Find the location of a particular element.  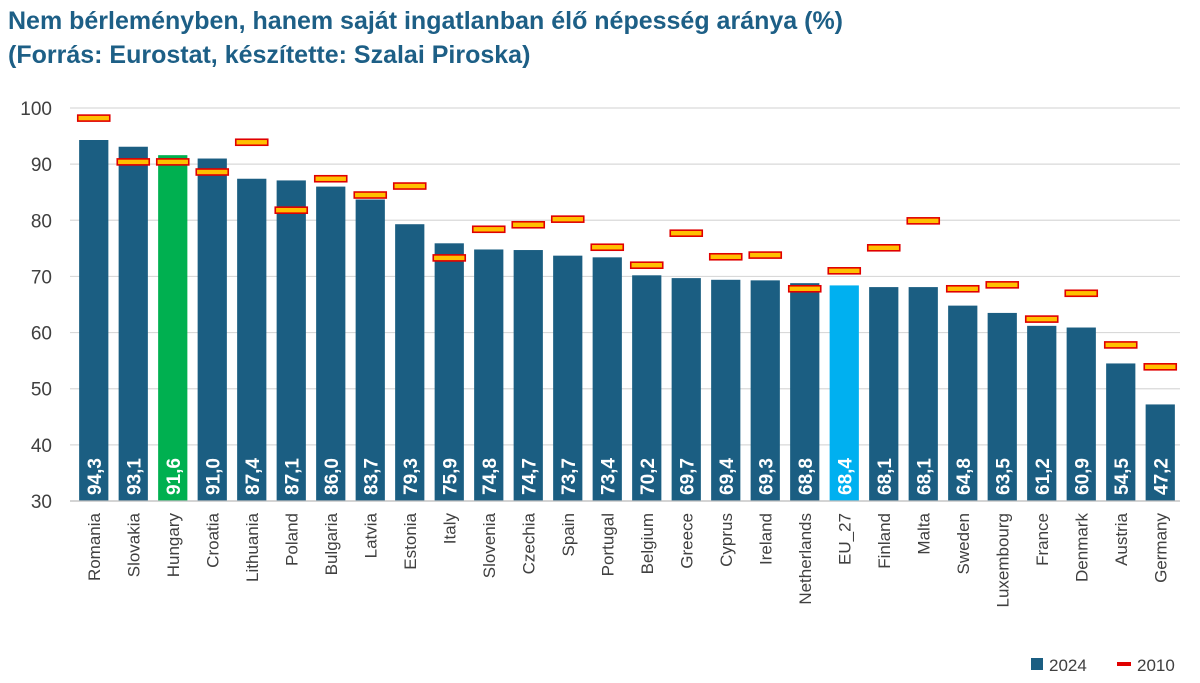

x-category-label: Spain is located at coordinates (568, 534).